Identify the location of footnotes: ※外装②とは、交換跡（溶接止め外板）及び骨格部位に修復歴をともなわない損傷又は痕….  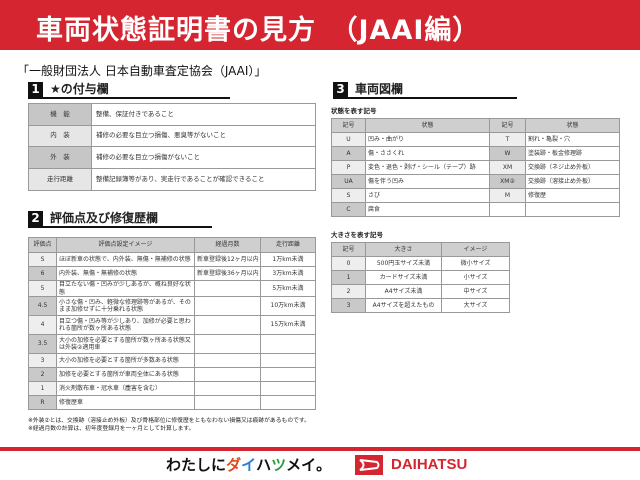
(169, 425).